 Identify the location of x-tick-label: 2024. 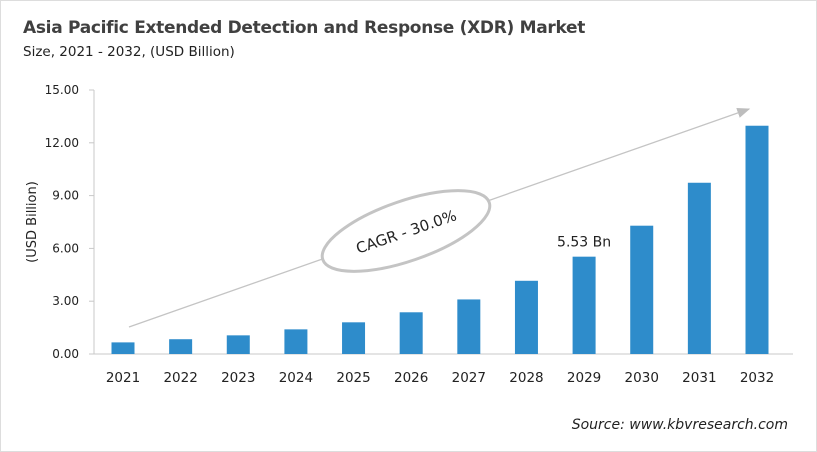
(296, 378).